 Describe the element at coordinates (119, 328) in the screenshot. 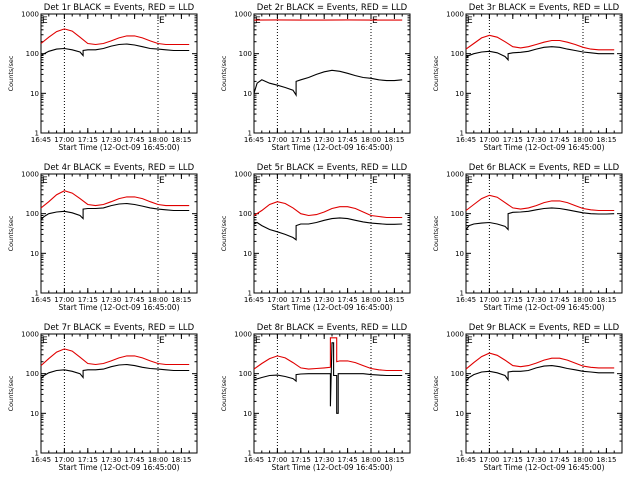

I see `panel-title: Det 7r BLACK = Events, RED = LLD` at that location.